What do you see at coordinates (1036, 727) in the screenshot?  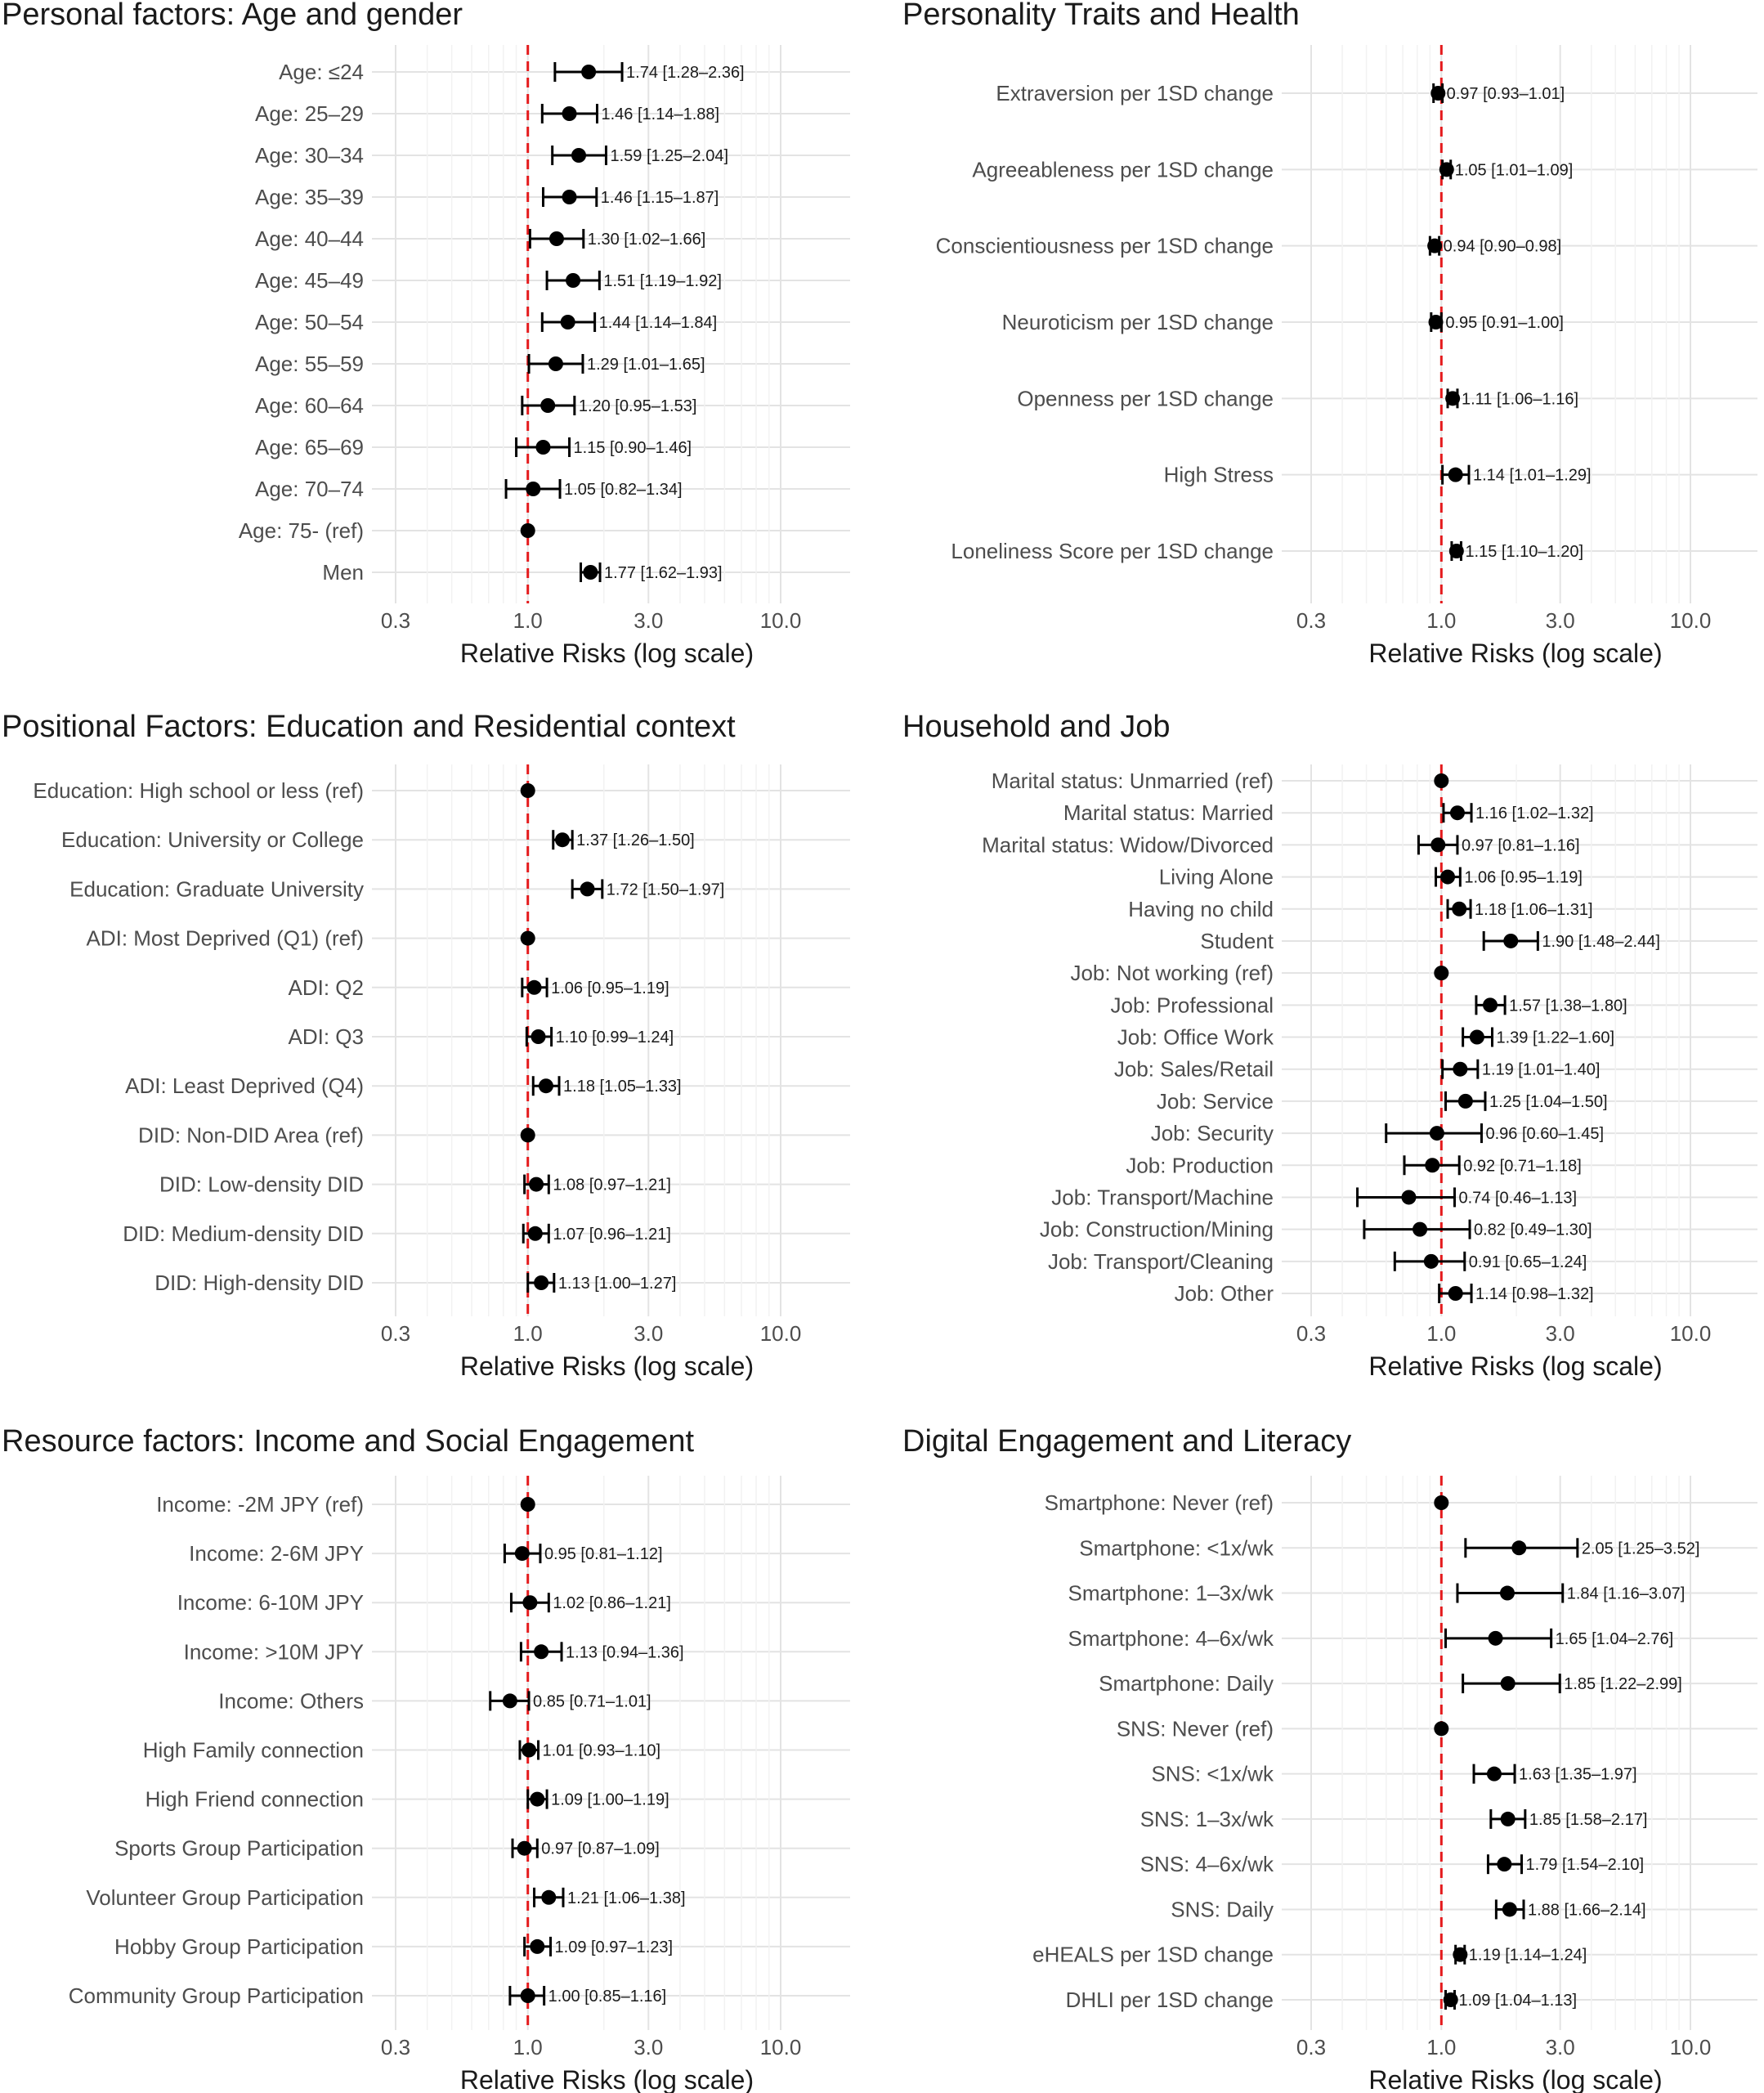 I see `panel-title: Household and Job` at bounding box center [1036, 727].